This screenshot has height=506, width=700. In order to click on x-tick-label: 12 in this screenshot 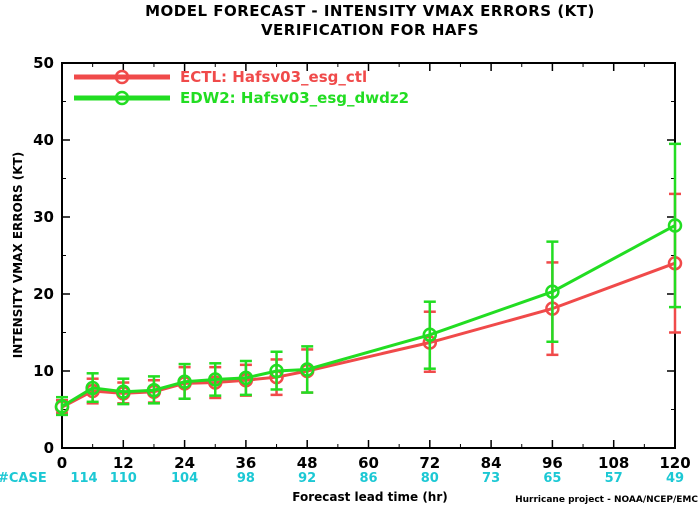, I will do `click(123, 463)`.